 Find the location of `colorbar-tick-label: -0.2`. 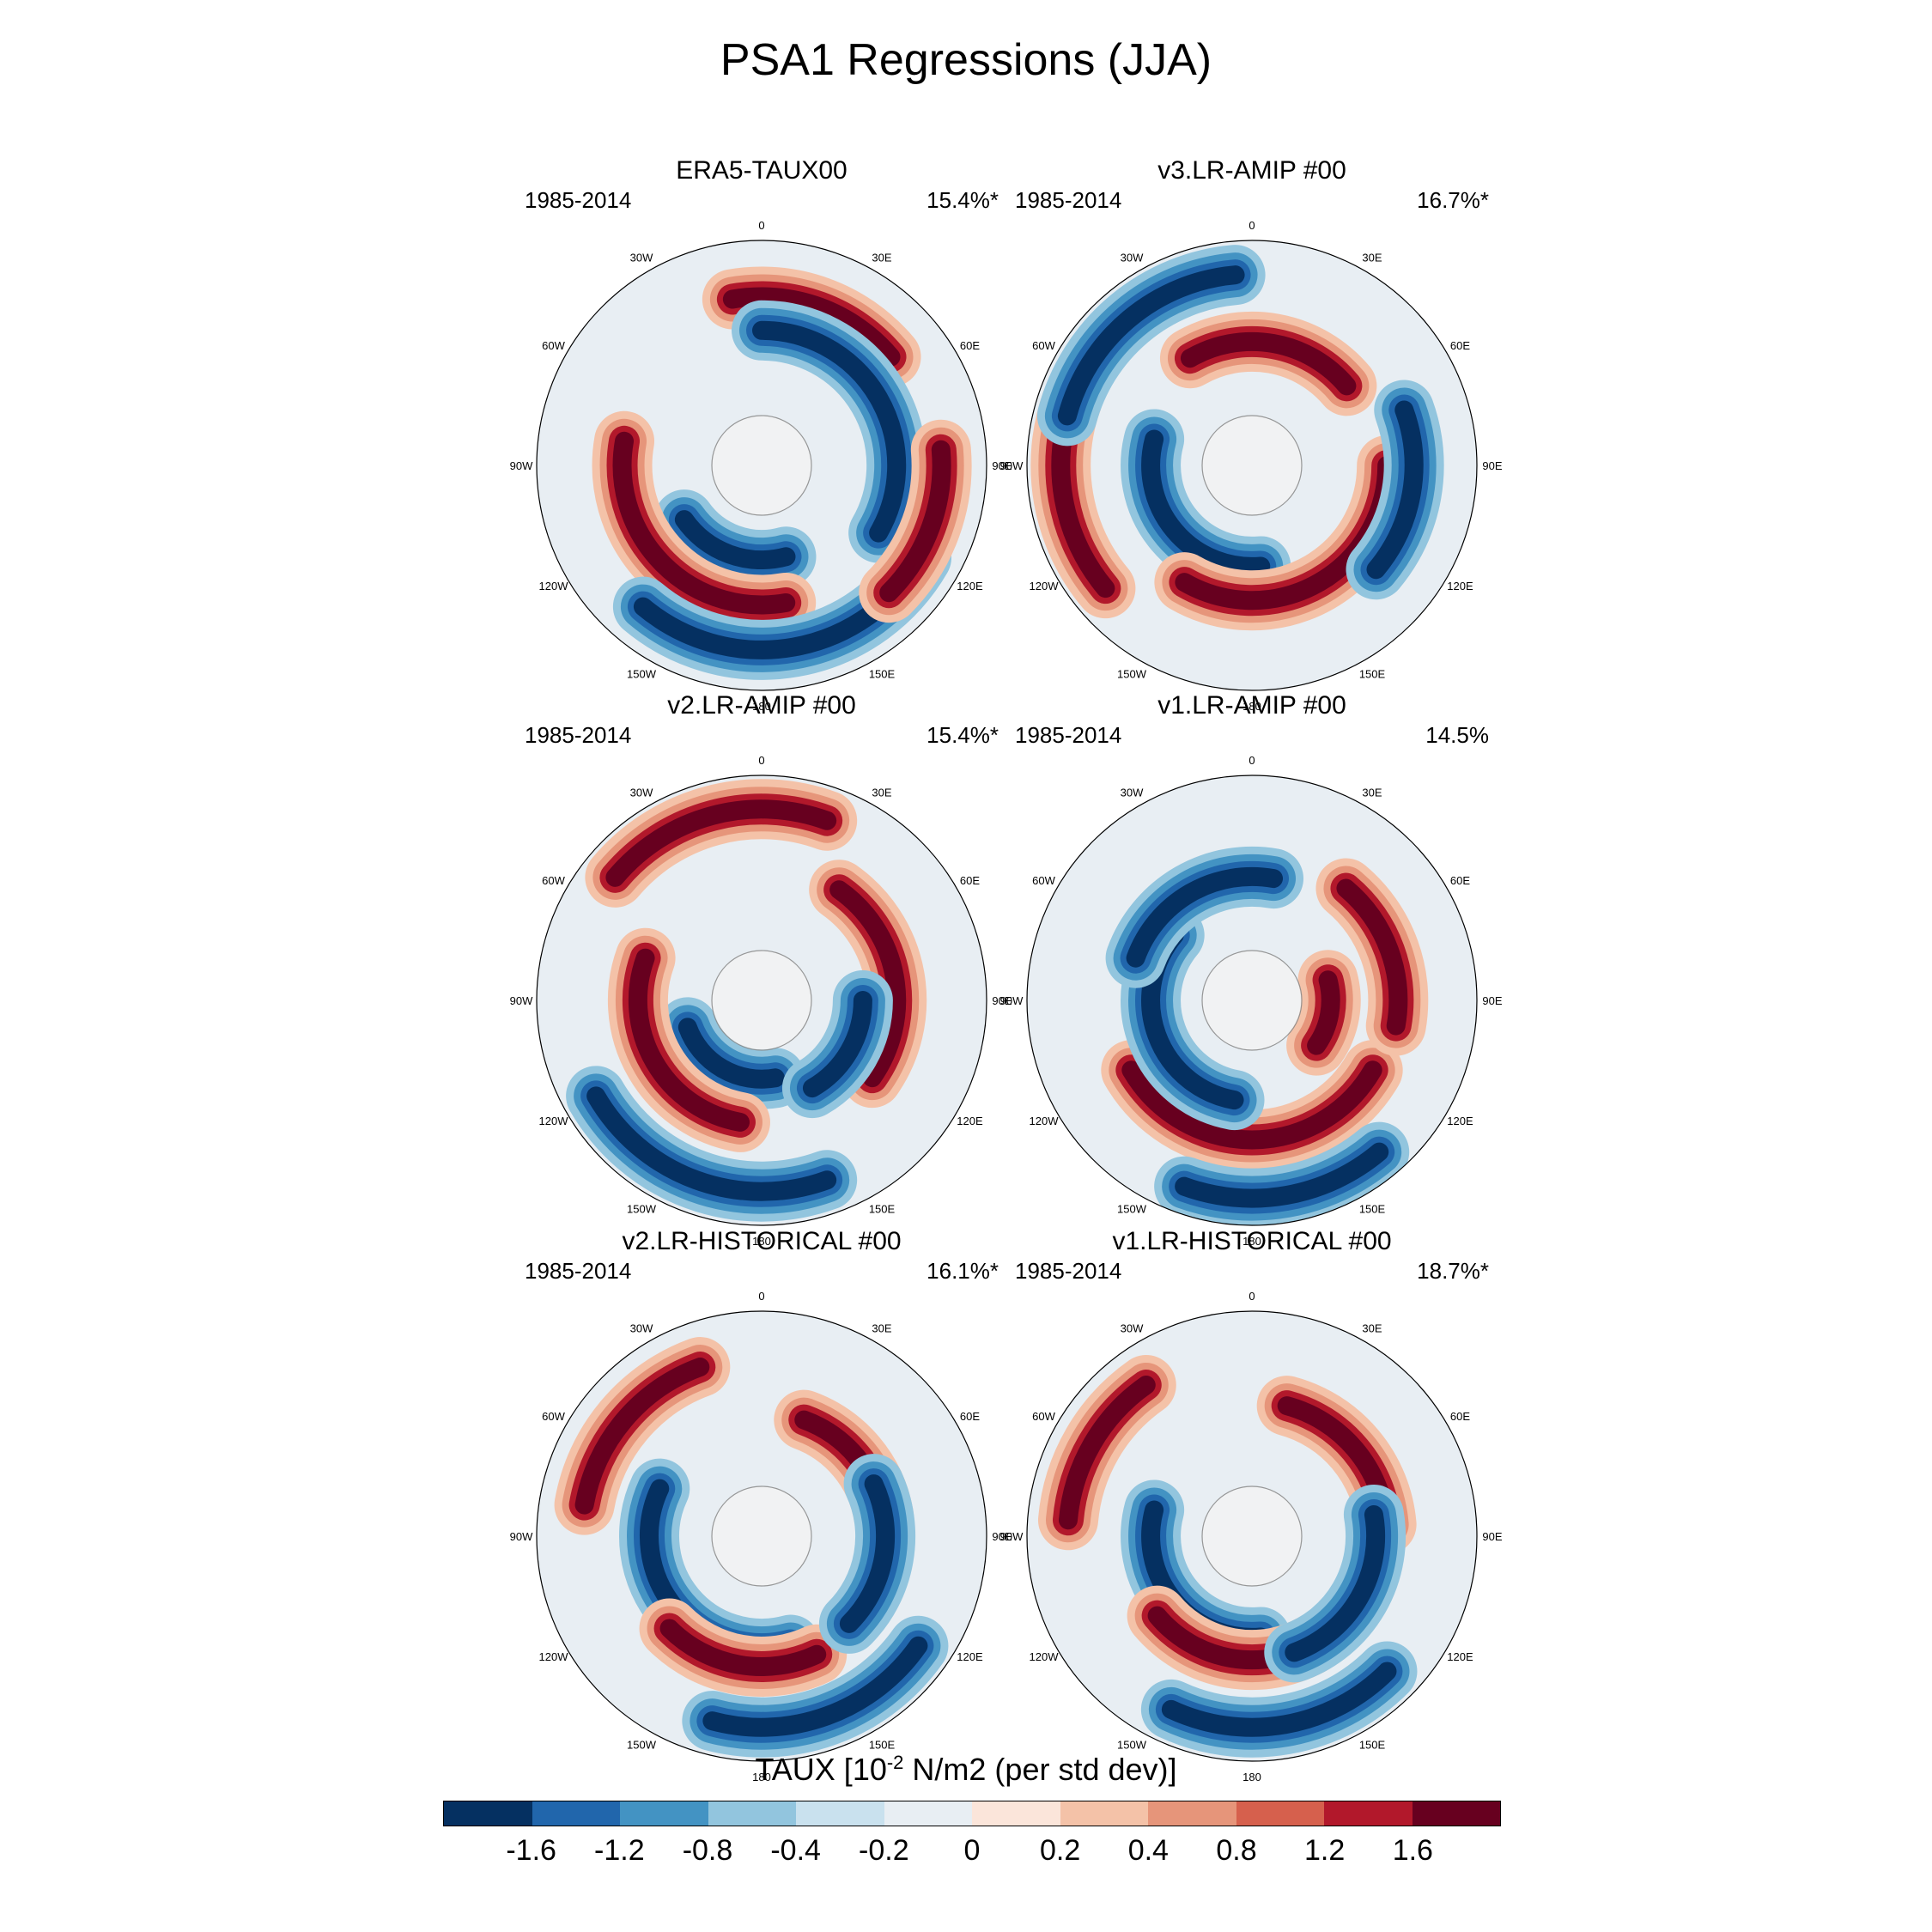

colorbar-tick-label: -0.2 is located at coordinates (884, 1850).